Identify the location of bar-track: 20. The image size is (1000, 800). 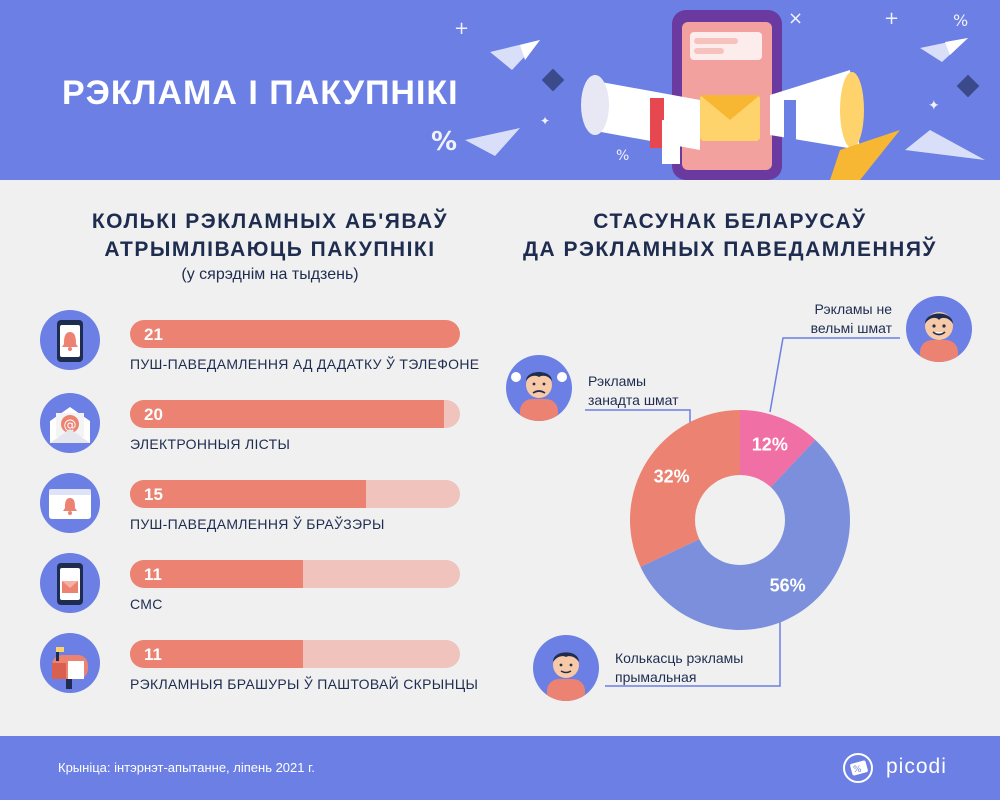
(295, 414).